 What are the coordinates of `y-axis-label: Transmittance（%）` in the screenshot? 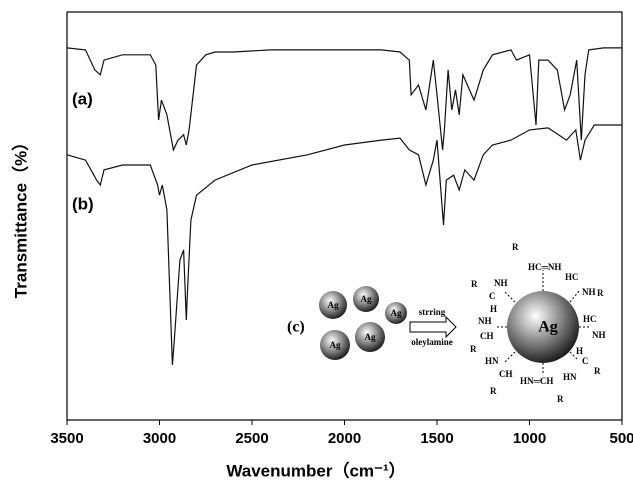 It's located at (20, 216).